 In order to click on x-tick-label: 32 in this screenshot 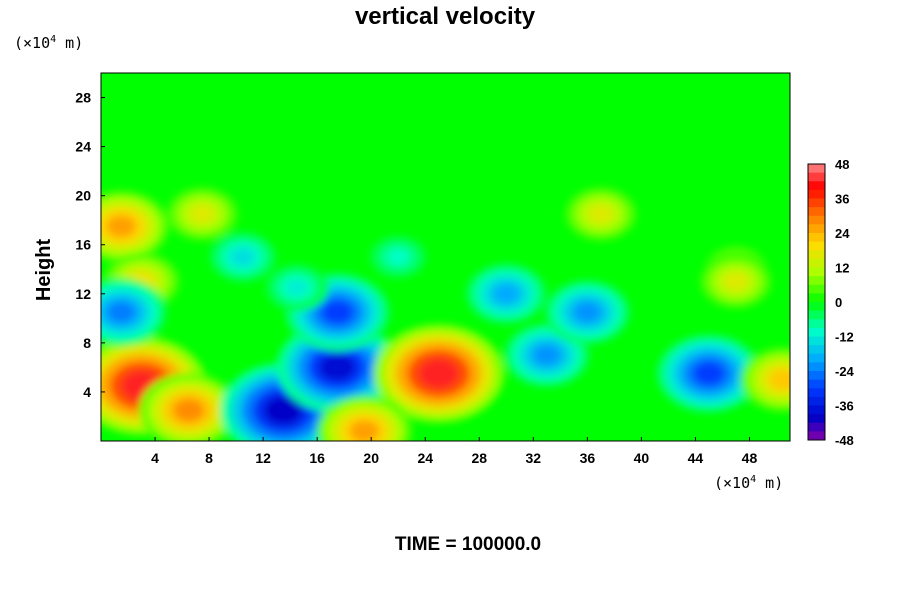, I will do `click(534, 458)`.